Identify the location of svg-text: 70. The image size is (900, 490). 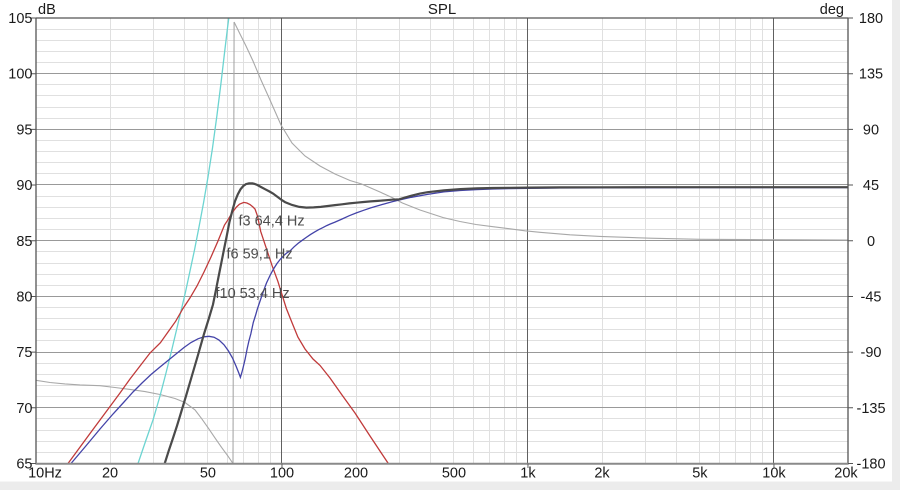
(24, 409).